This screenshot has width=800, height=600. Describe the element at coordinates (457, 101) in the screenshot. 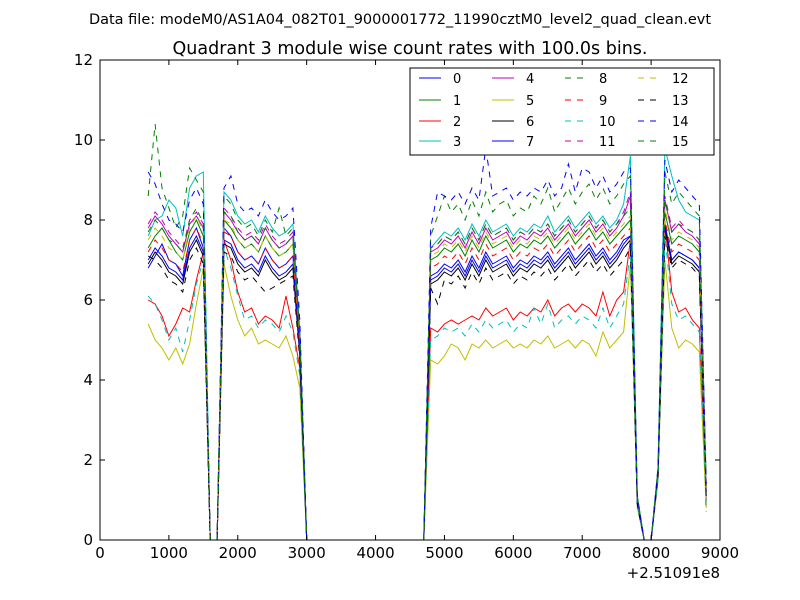

I see `legend-label-1: 1` at that location.